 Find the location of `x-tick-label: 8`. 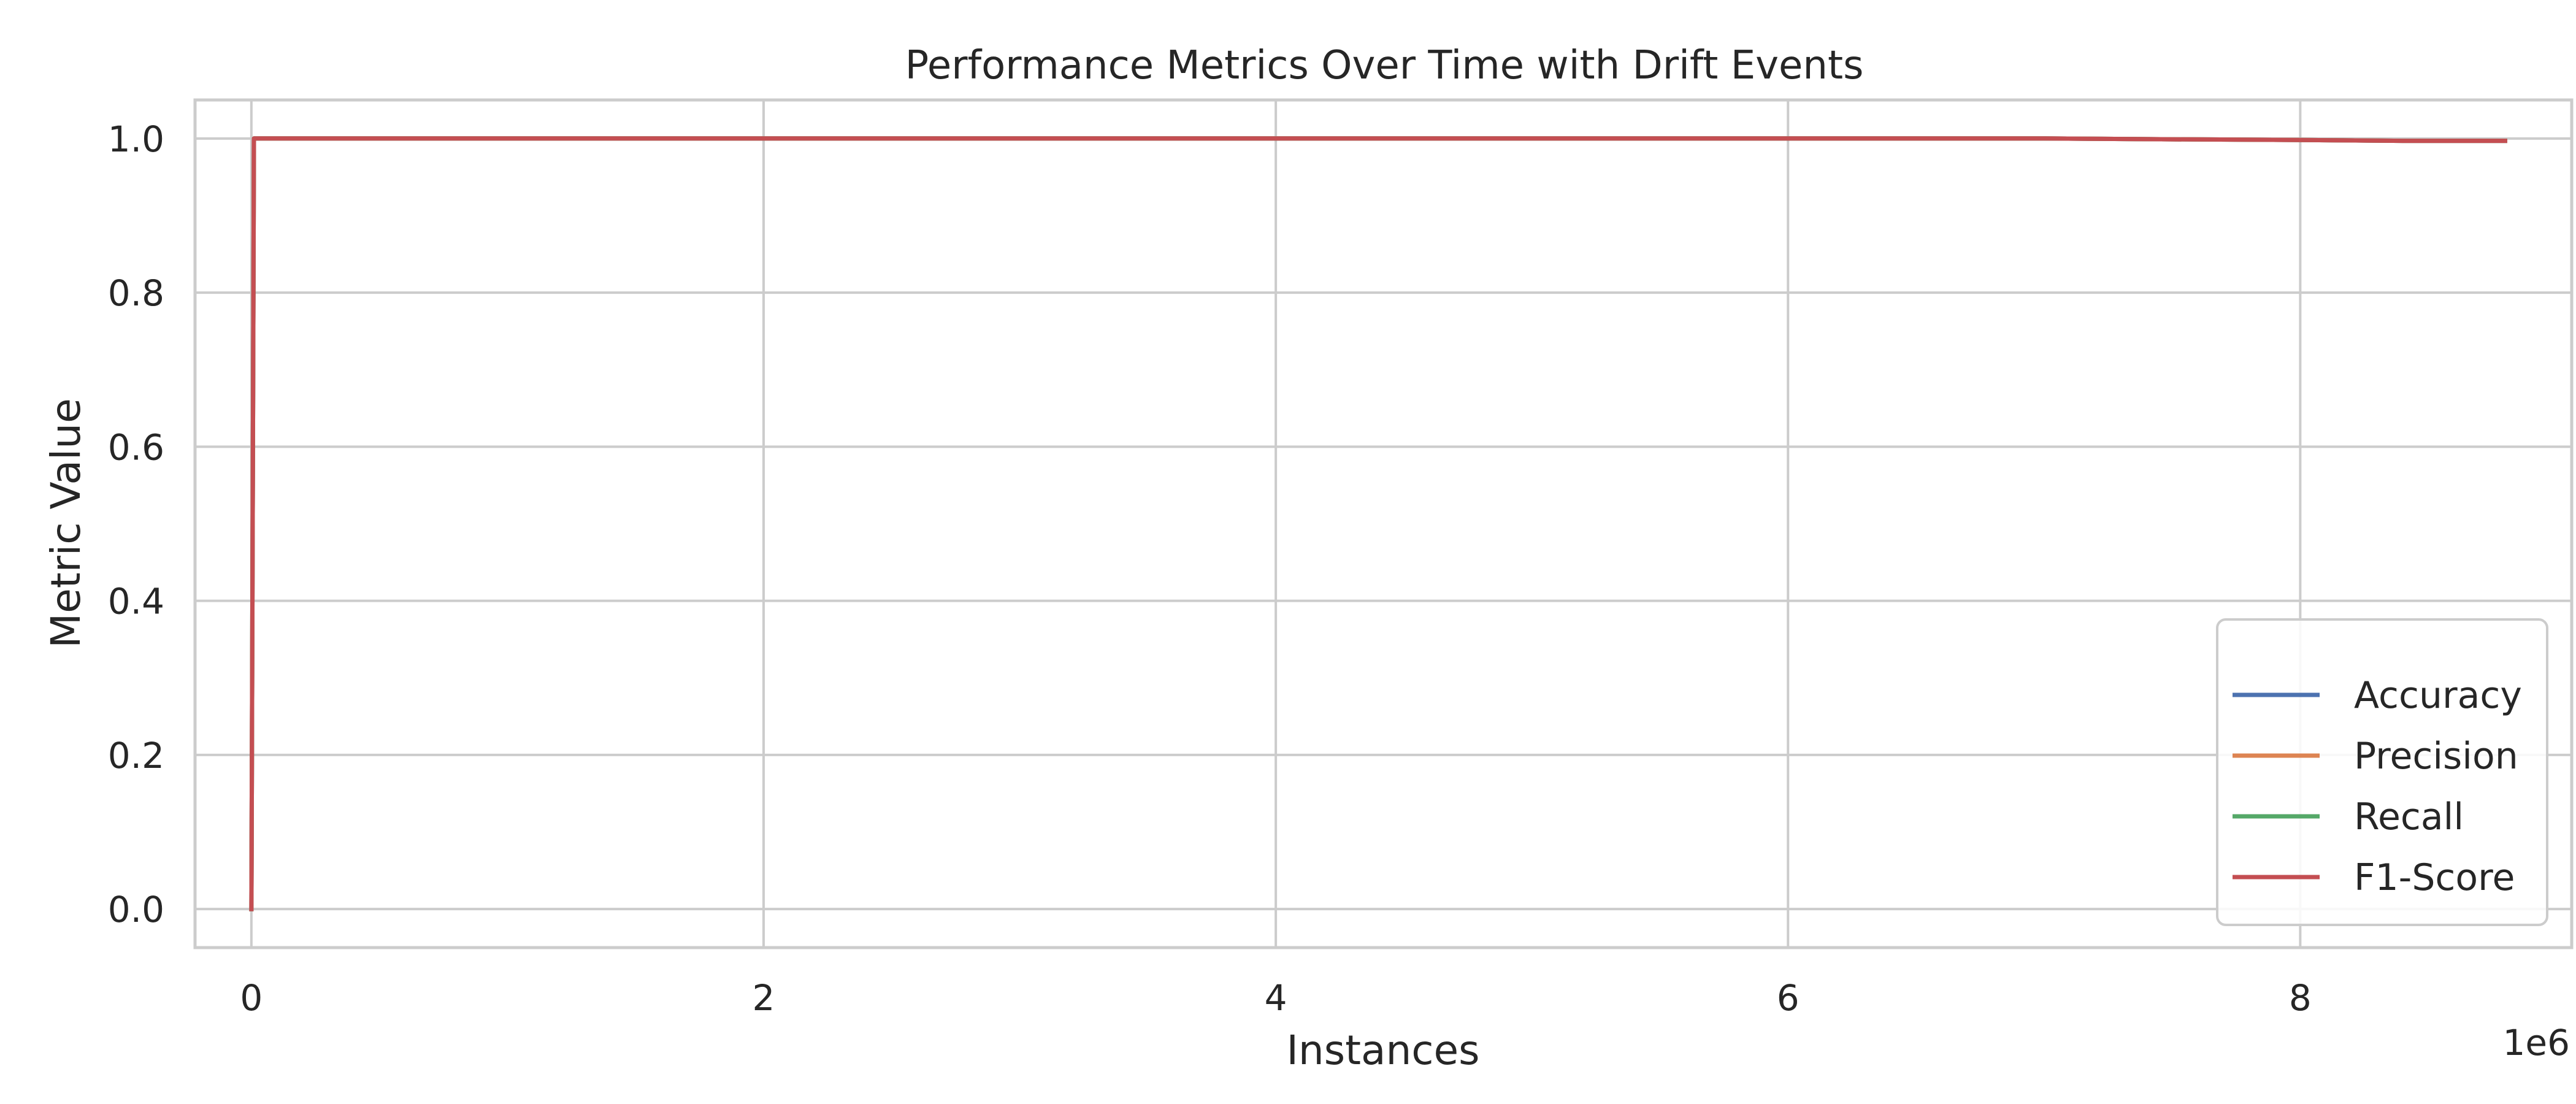

x-tick-label: 8 is located at coordinates (2300, 998).